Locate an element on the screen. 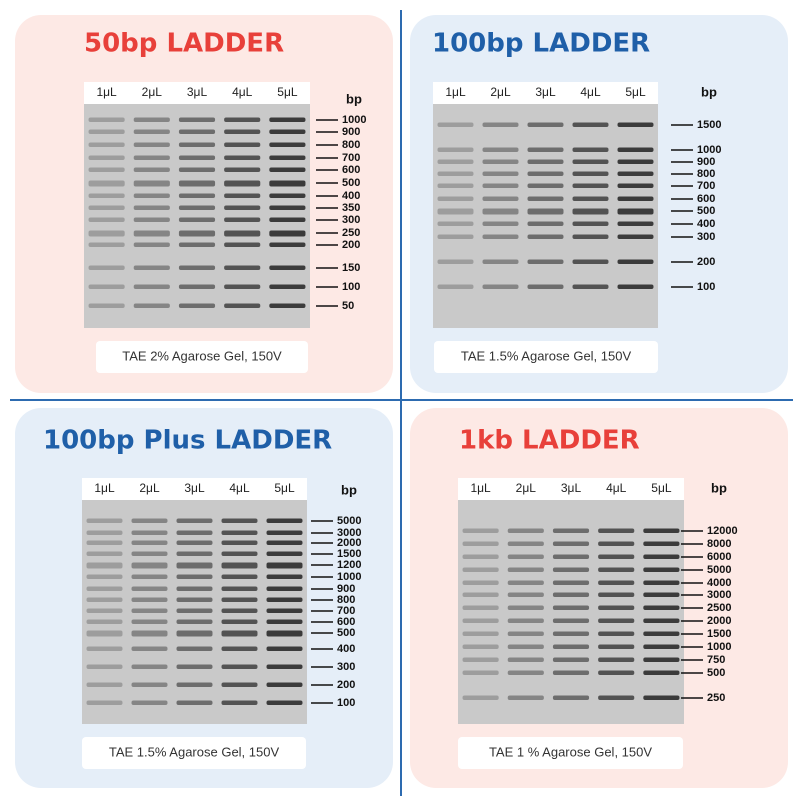  panel-title: 1kb LADDER is located at coordinates (549, 441).